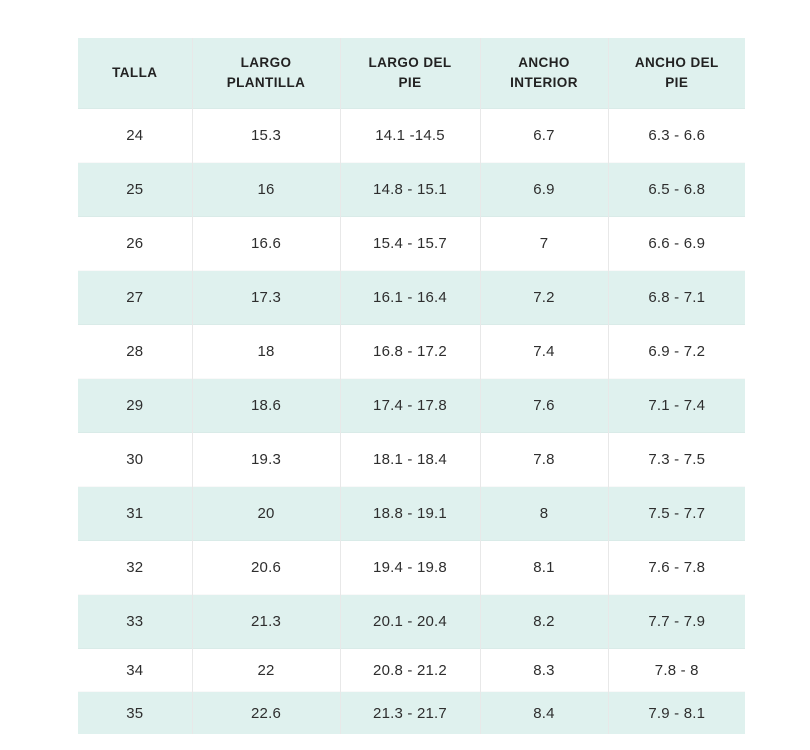 The width and height of the screenshot is (810, 750). What do you see at coordinates (543, 243) in the screenshot?
I see `table-cell: 7` at bounding box center [543, 243].